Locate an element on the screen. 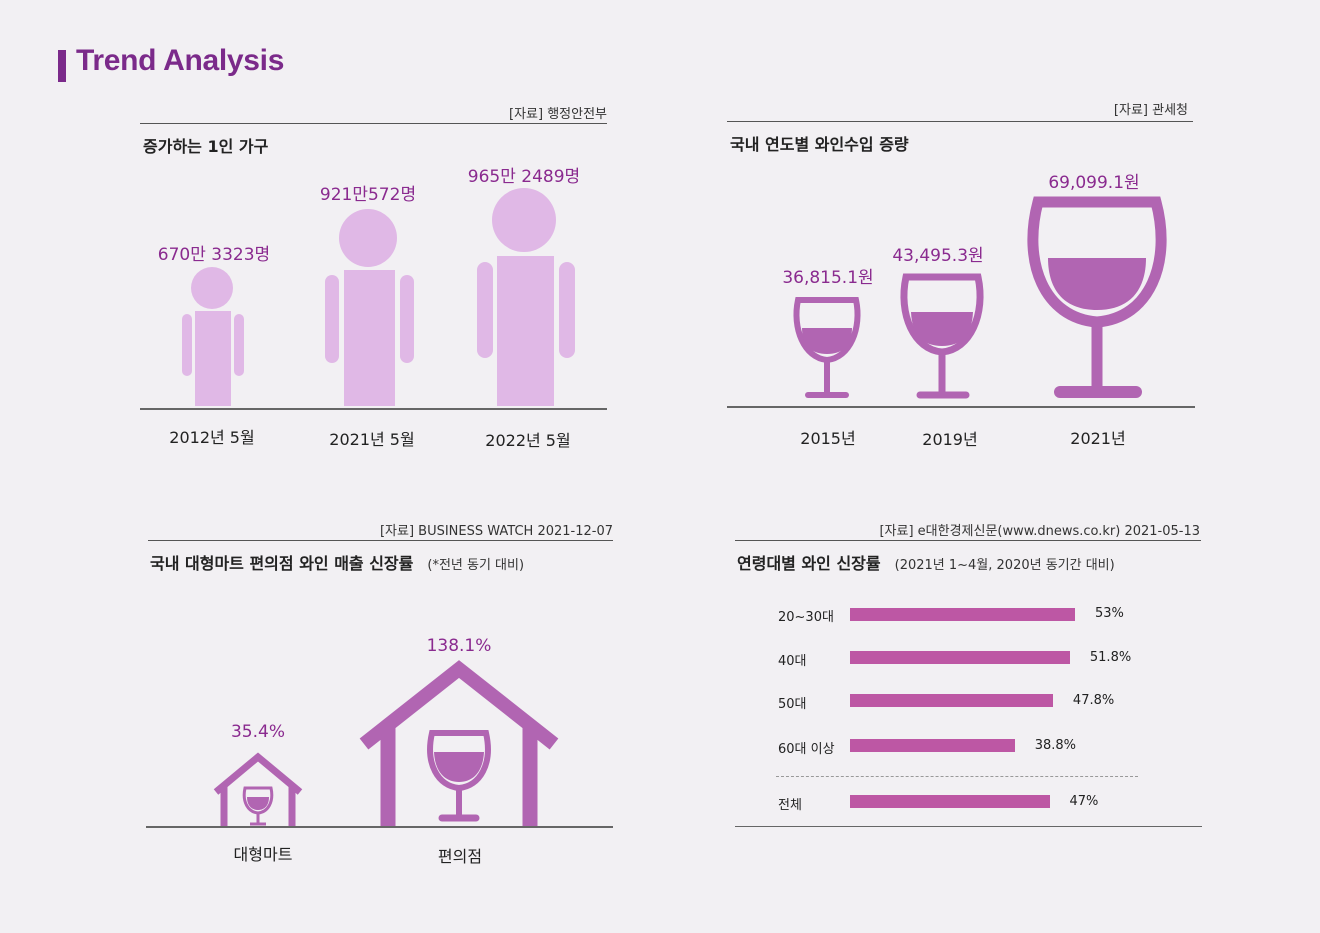  person-icon-2022 is located at coordinates (526, 297).